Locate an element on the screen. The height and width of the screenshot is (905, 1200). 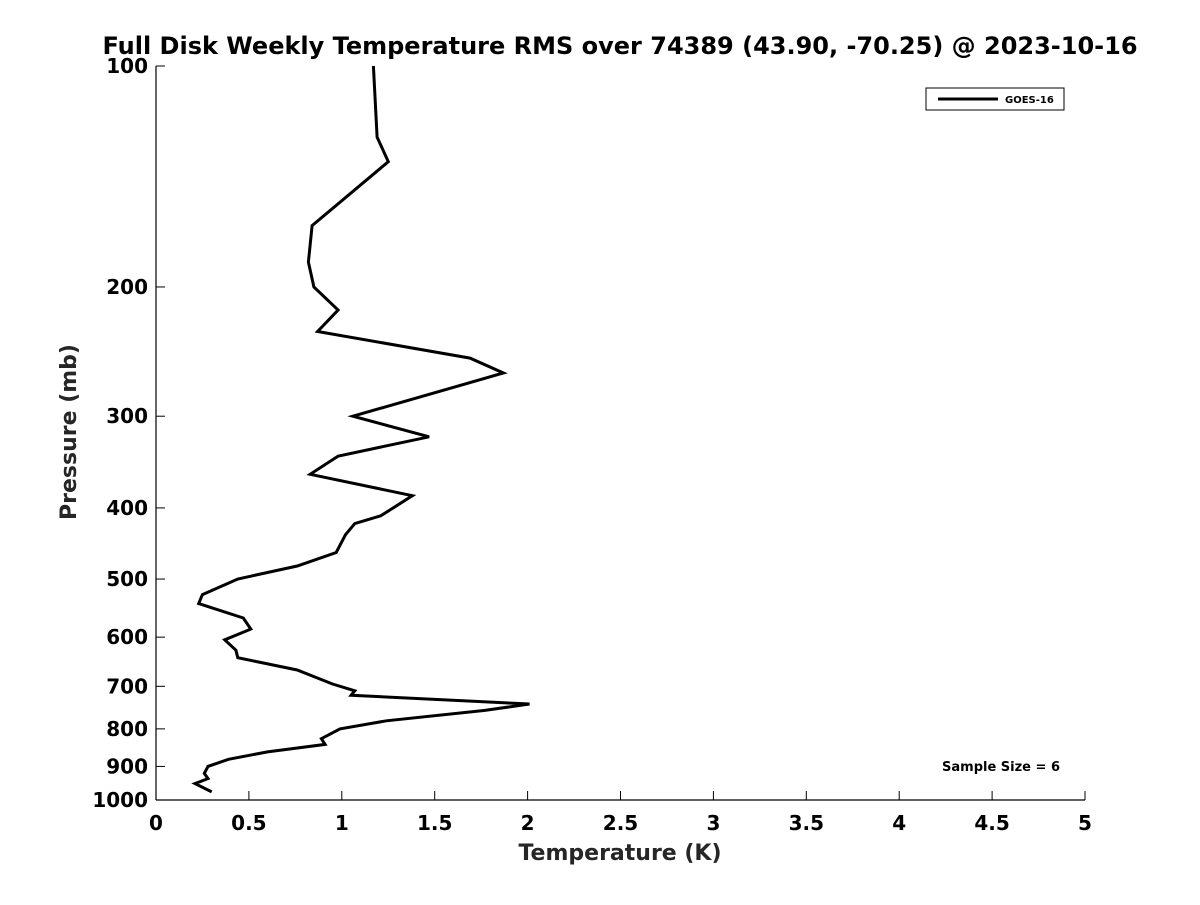
y-tick-label: 500 is located at coordinates (127, 579).